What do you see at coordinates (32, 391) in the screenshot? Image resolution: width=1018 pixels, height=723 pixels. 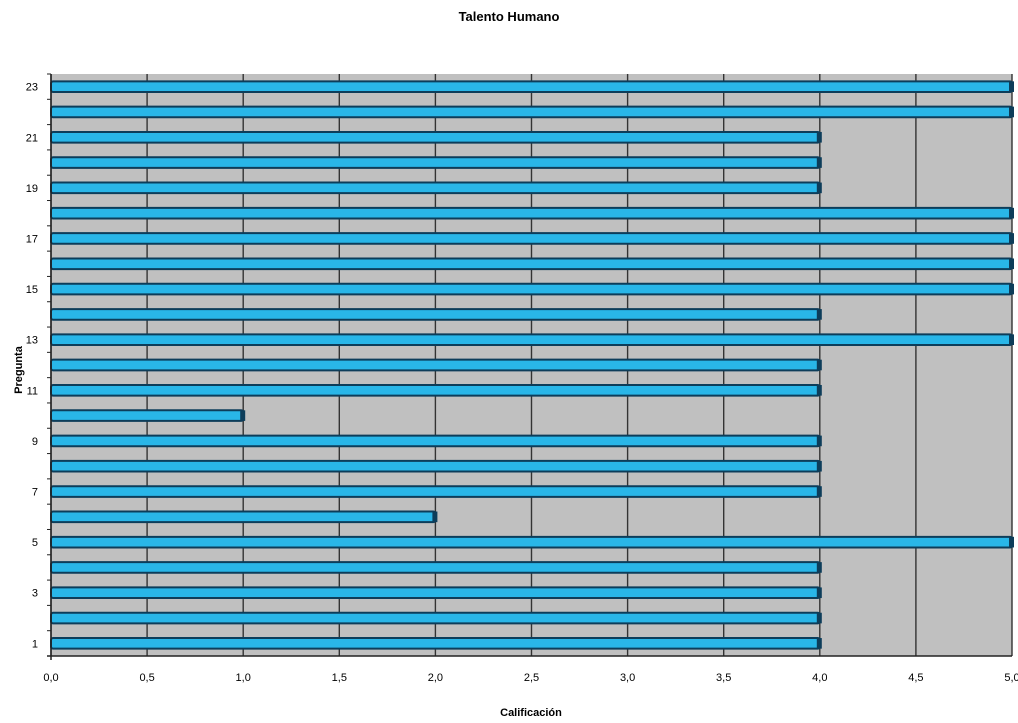 I see `y-tick-label: 11` at bounding box center [32, 391].